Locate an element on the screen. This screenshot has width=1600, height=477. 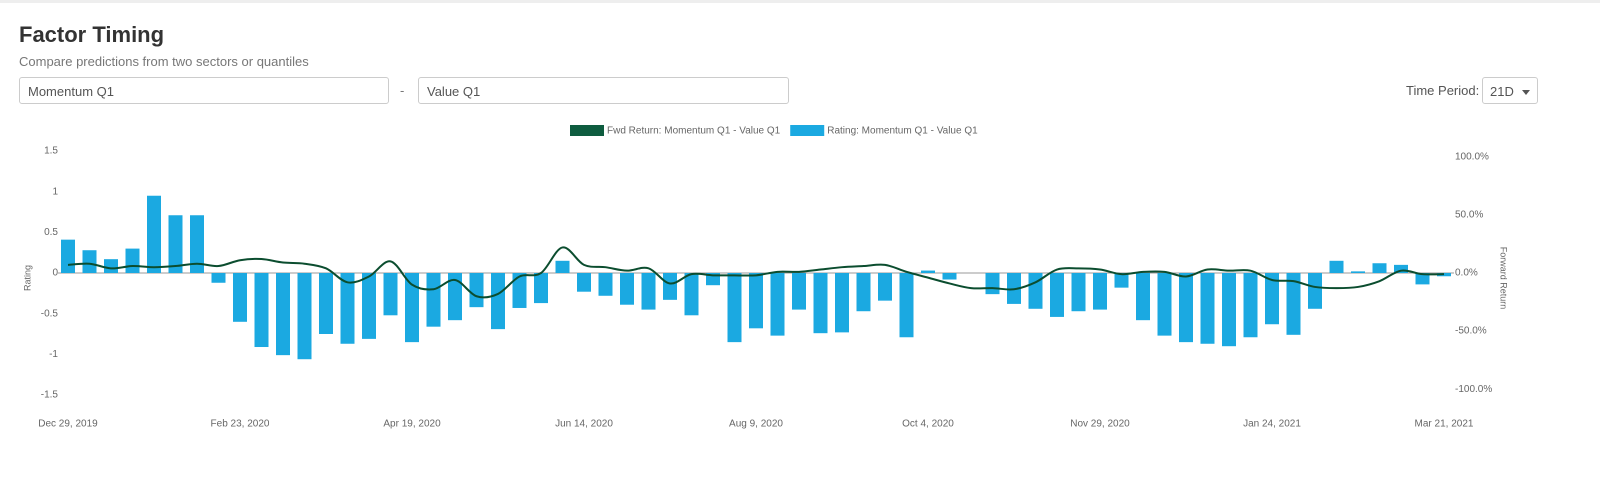
time-period-label: Time Period: is located at coordinates (1443, 90).